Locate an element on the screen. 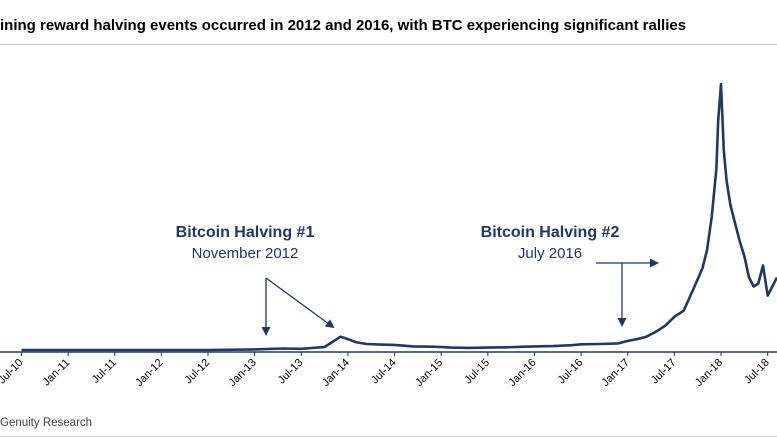  x-tick-label: Jul-14 is located at coordinates (384, 372).